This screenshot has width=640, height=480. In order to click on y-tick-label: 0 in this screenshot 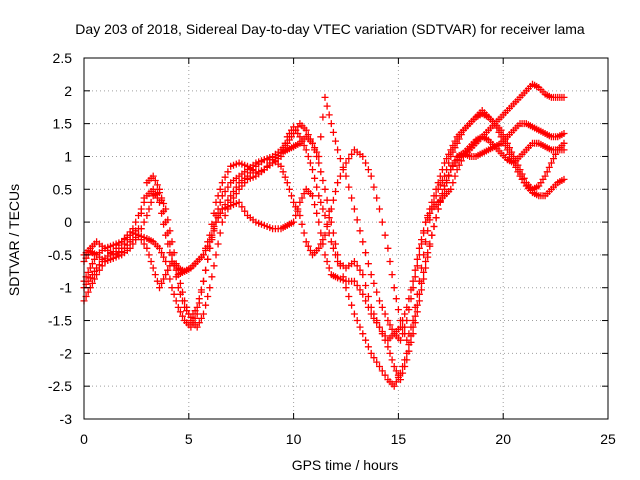, I will do `click(68, 222)`.